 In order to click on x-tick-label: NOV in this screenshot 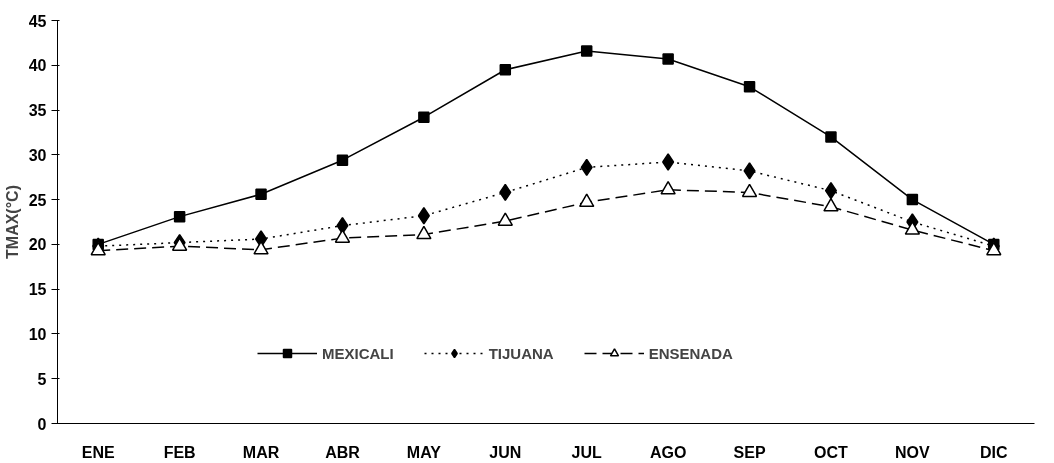, I will do `click(913, 452)`.